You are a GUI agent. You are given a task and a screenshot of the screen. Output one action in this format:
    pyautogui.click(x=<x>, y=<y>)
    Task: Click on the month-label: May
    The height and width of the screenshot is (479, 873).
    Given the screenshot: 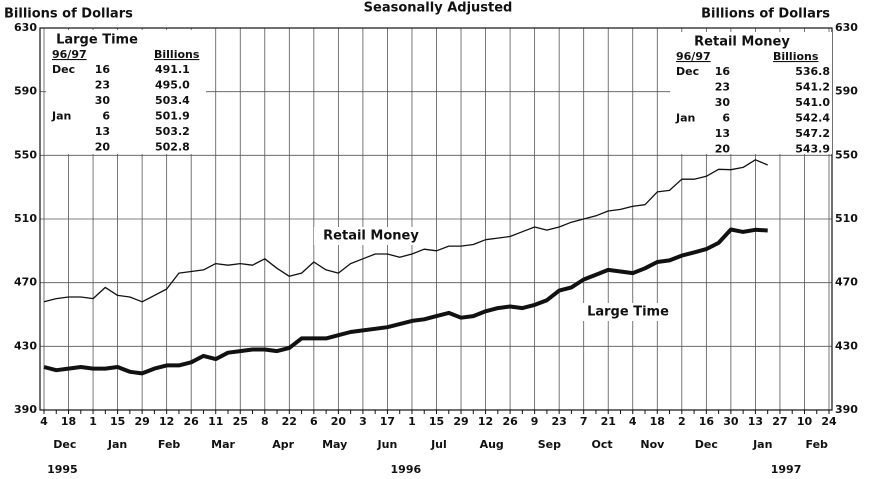 What is the action you would take?
    pyautogui.click(x=334, y=444)
    